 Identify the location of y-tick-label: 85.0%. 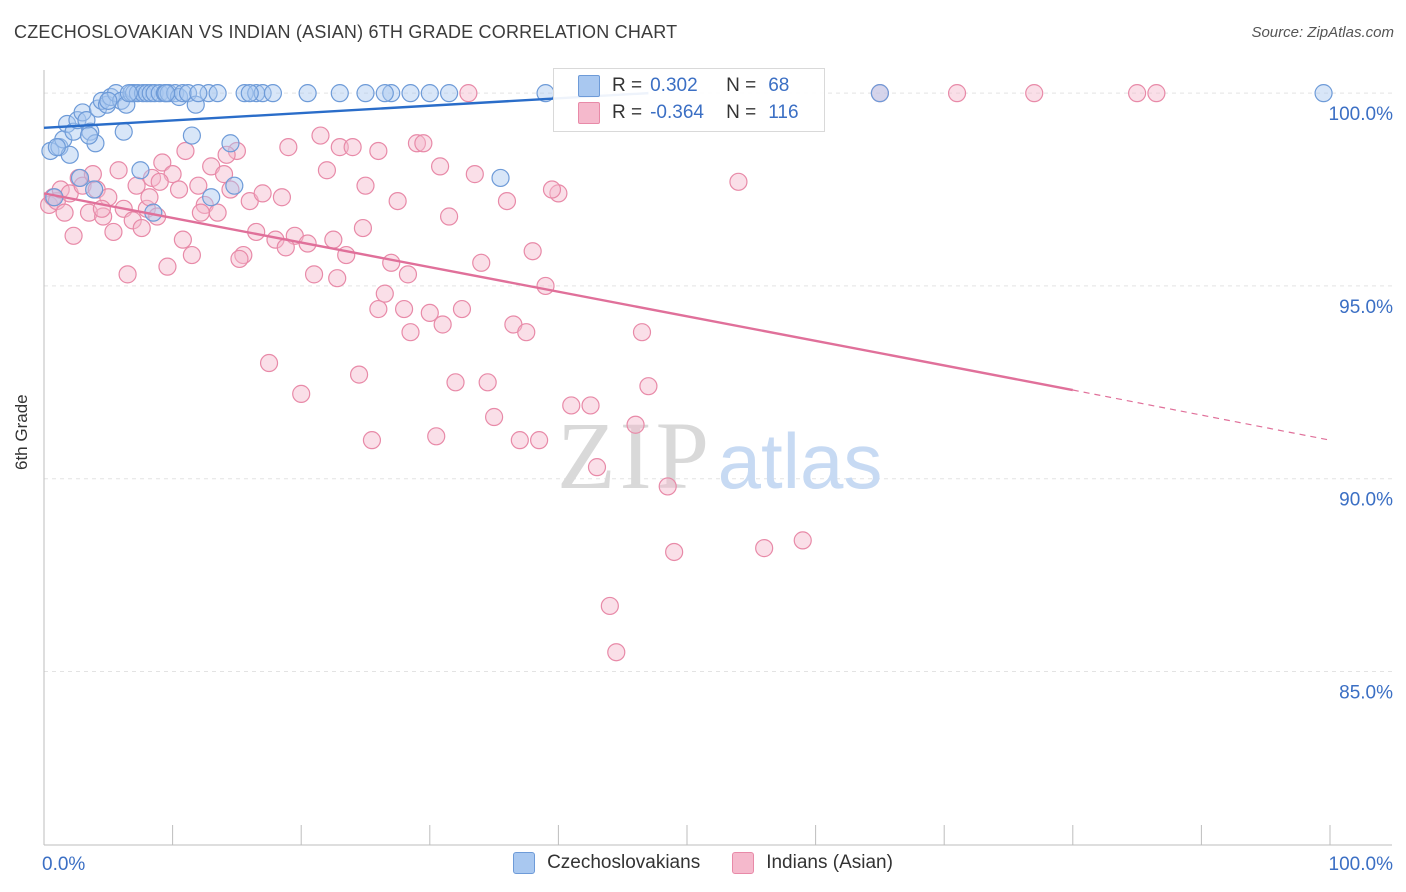
(1366, 692).